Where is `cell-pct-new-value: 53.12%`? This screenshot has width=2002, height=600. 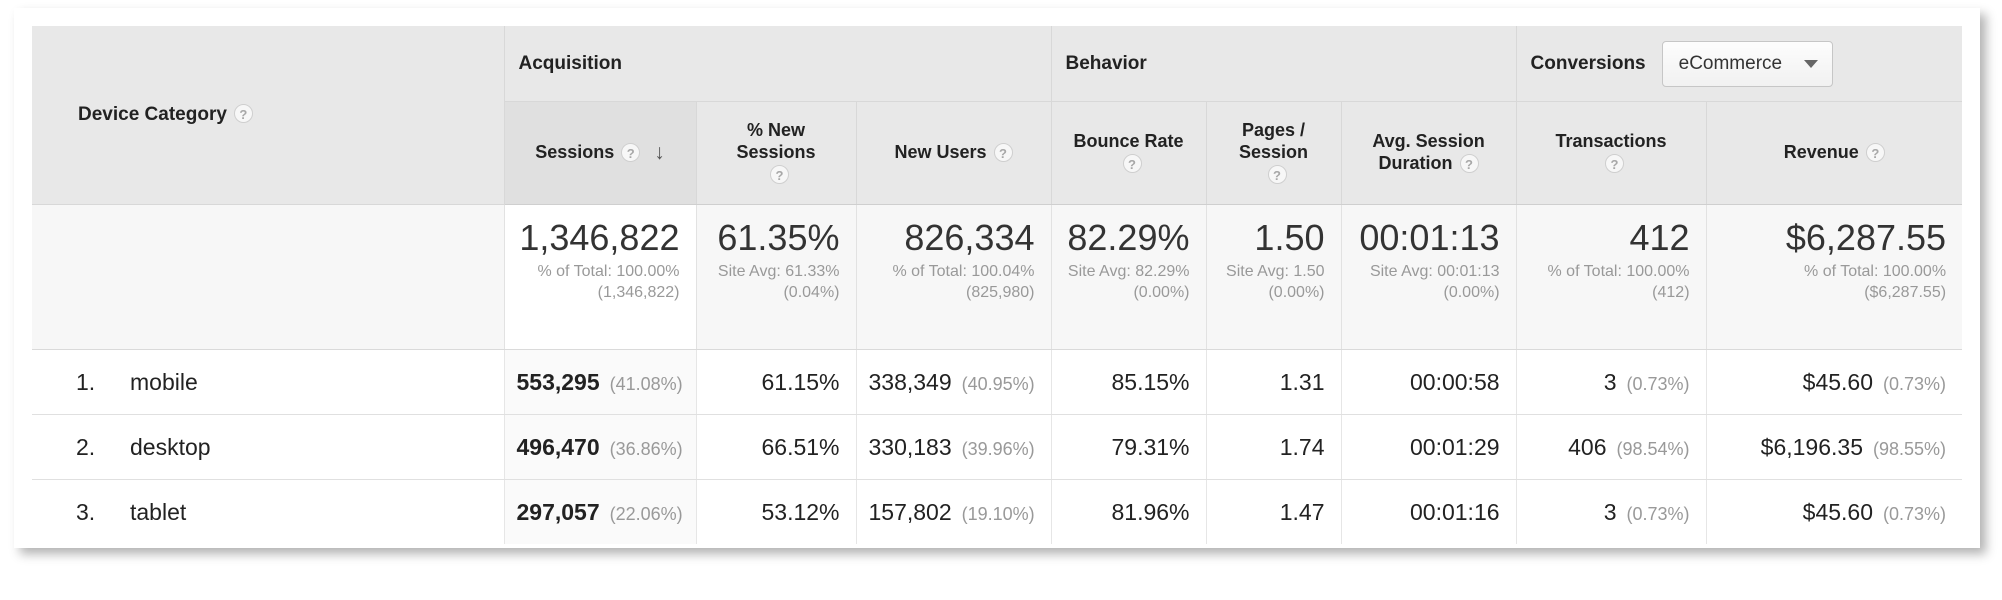 cell-pct-new-value: 53.12% is located at coordinates (800, 511).